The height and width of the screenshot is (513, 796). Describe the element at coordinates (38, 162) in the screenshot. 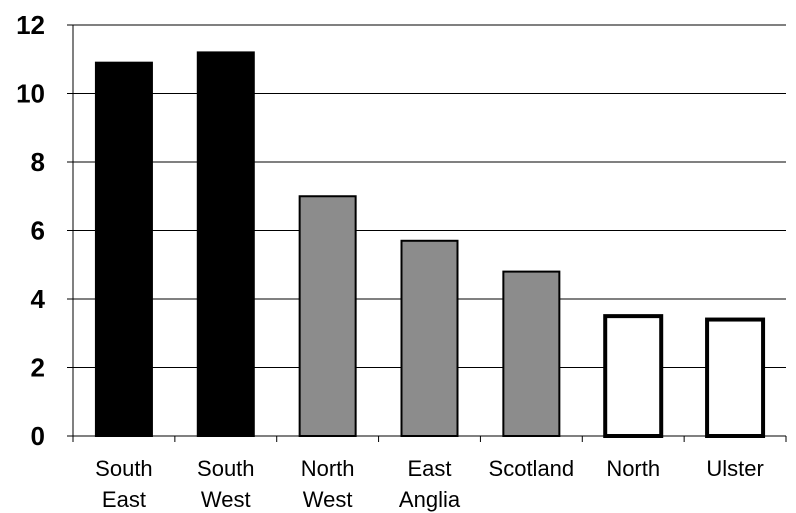

I see `y-tick-label: 8` at that location.